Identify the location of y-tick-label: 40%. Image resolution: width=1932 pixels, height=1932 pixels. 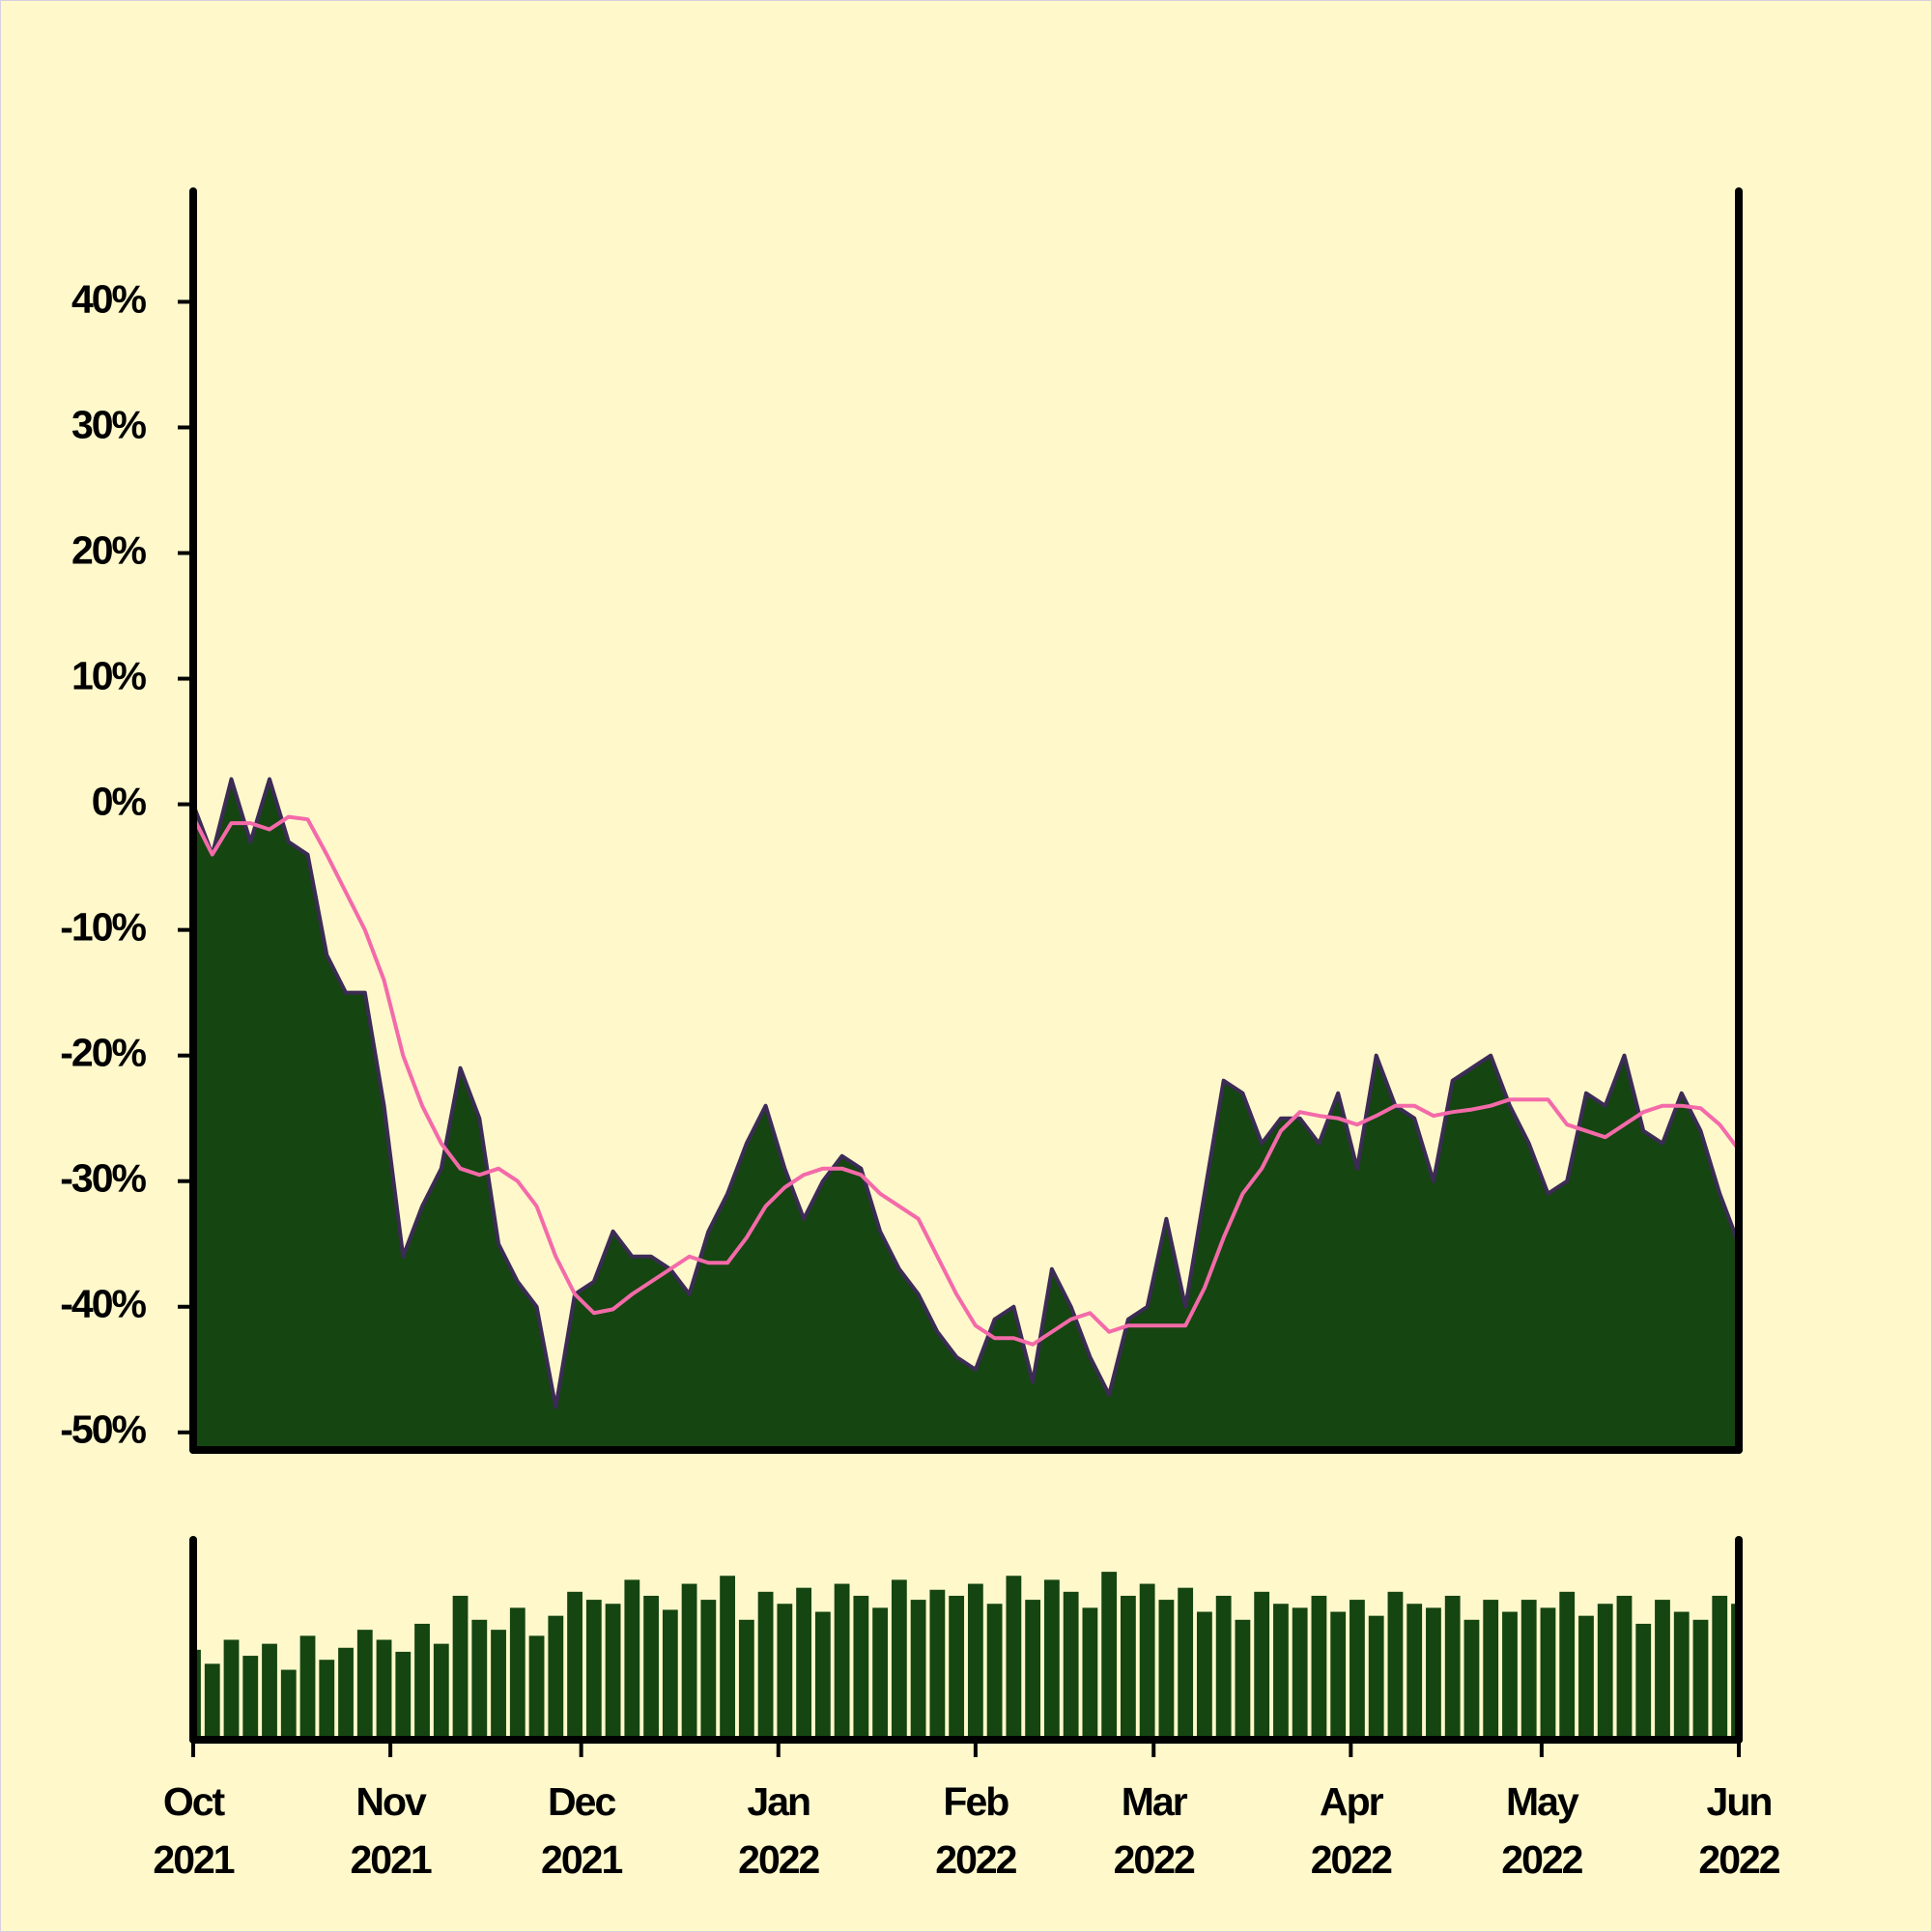
(109, 298).